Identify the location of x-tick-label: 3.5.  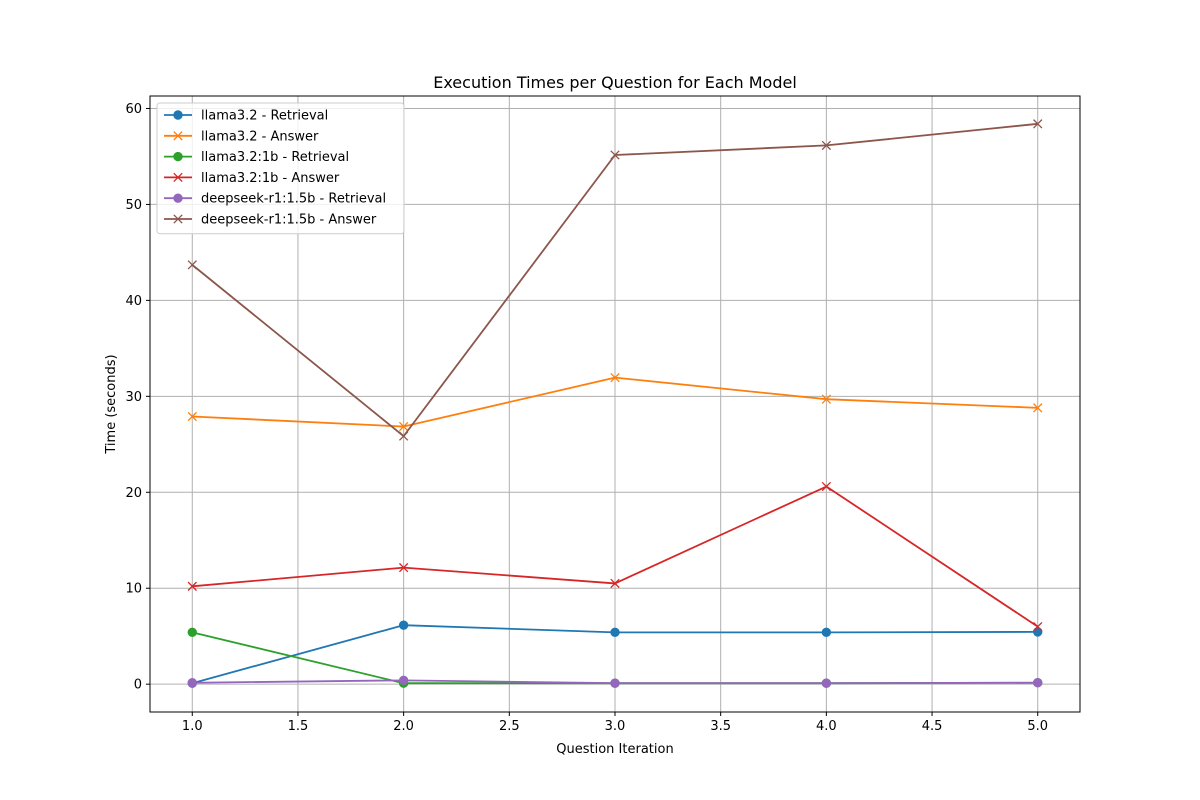
(720, 726).